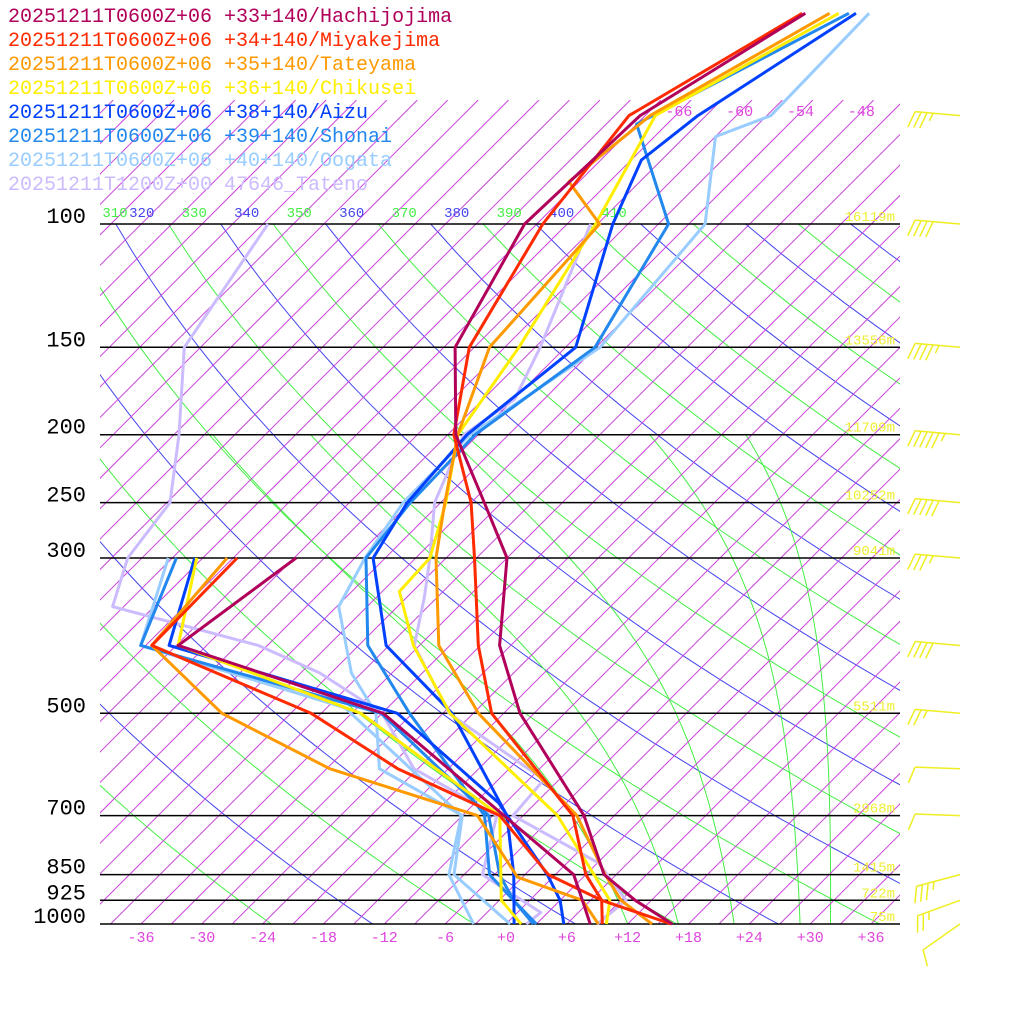 This screenshot has height=1024, width=1024. What do you see at coordinates (188, 185) in the screenshot?
I see `legend-entry: 20251211T1200Z+00 47646_Tateno` at bounding box center [188, 185].